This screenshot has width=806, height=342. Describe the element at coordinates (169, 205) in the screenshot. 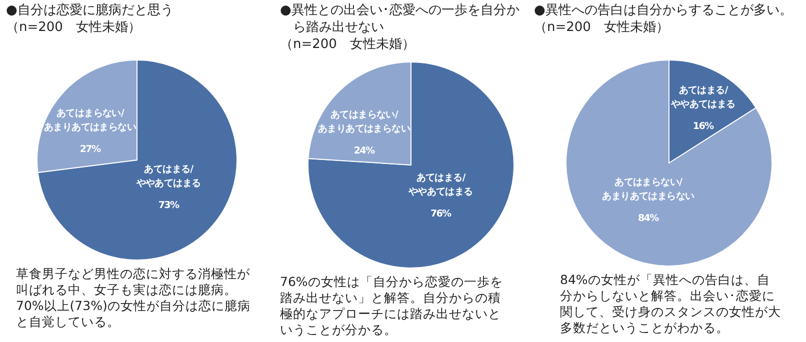

I see `data-label: 73%` at that location.